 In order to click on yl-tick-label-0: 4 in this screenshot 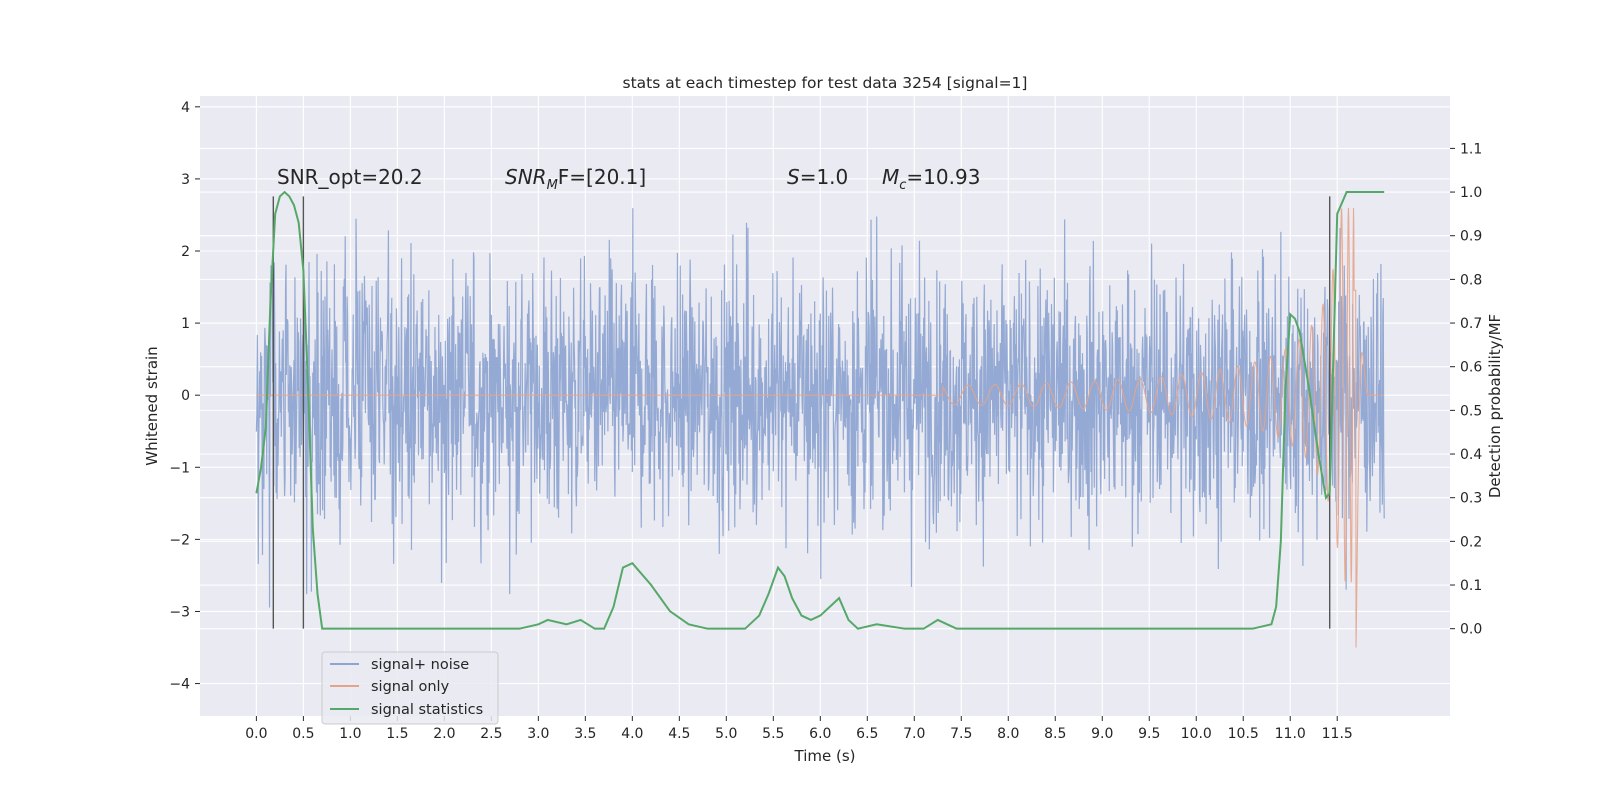, I will do `click(185, 108)`.